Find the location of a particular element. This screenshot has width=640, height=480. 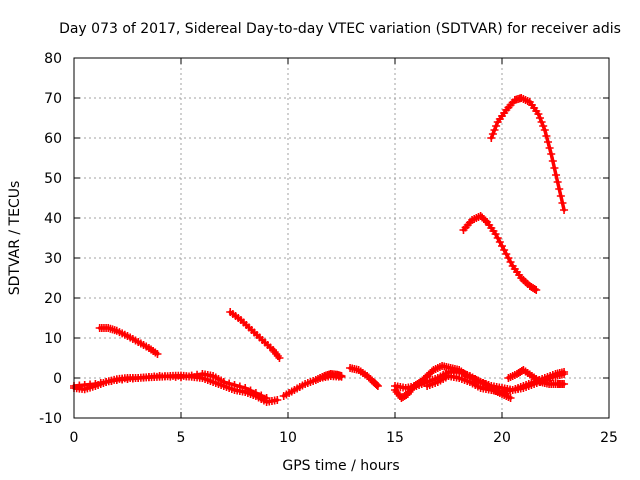

y-tick-label: 0 is located at coordinates (57, 379).